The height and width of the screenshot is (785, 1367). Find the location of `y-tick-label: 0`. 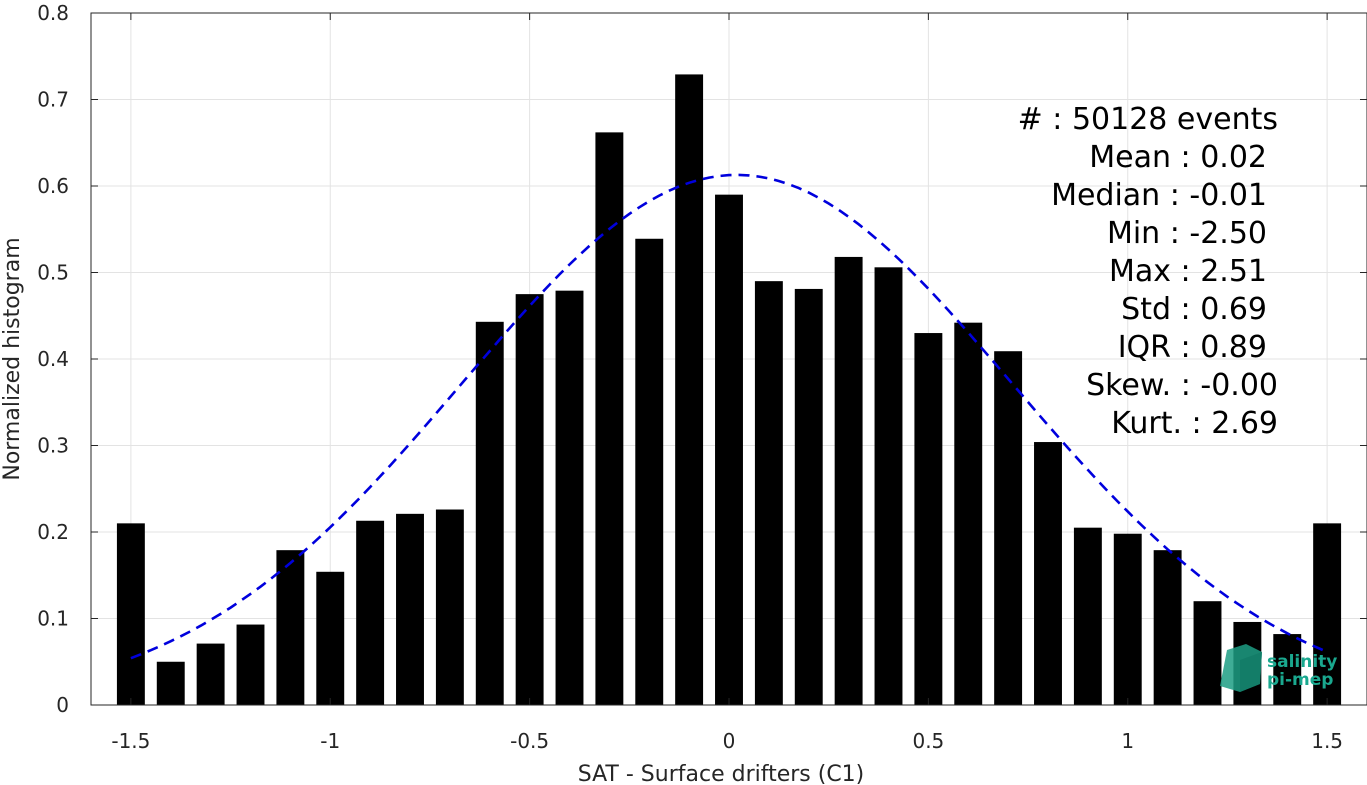

y-tick-label: 0 is located at coordinates (62, 705).